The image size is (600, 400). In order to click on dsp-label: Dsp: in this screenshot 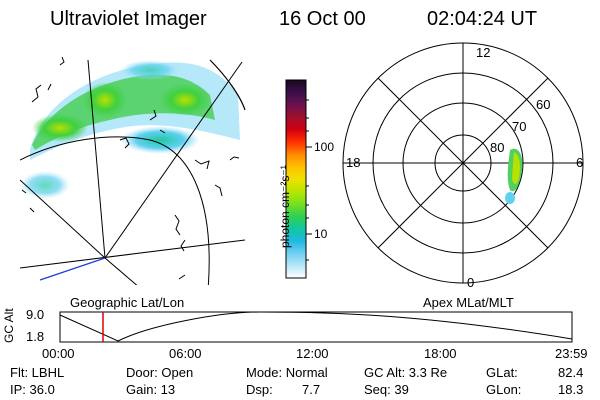, I will do `click(259, 389)`.